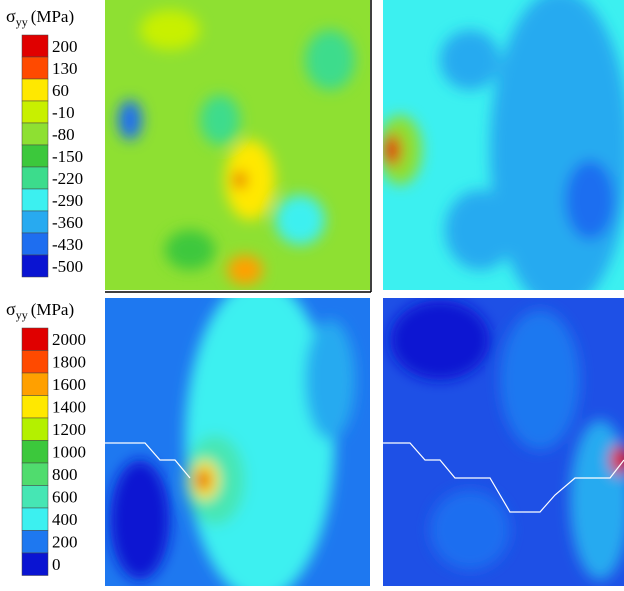  Describe the element at coordinates (69, 362) in the screenshot. I see `legend-label: 1800` at that location.